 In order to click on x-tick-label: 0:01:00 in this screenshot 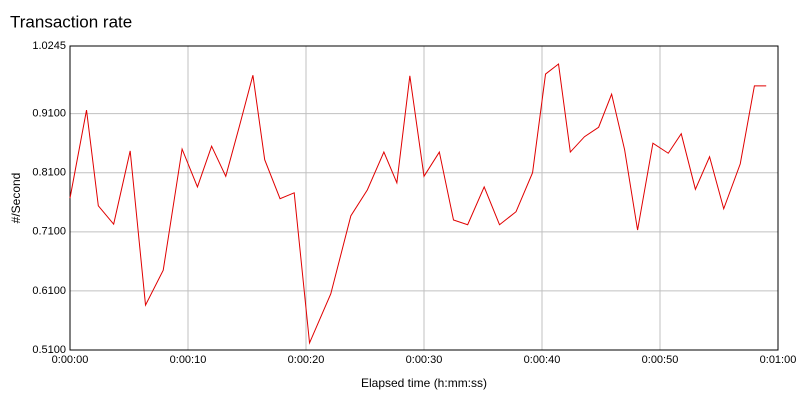, I will do `click(778, 360)`.